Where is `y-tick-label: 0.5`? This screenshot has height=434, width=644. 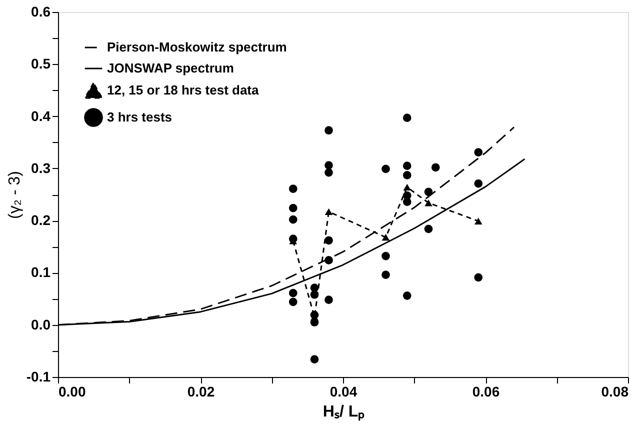 y-tick-label: 0.5 is located at coordinates (41, 64).